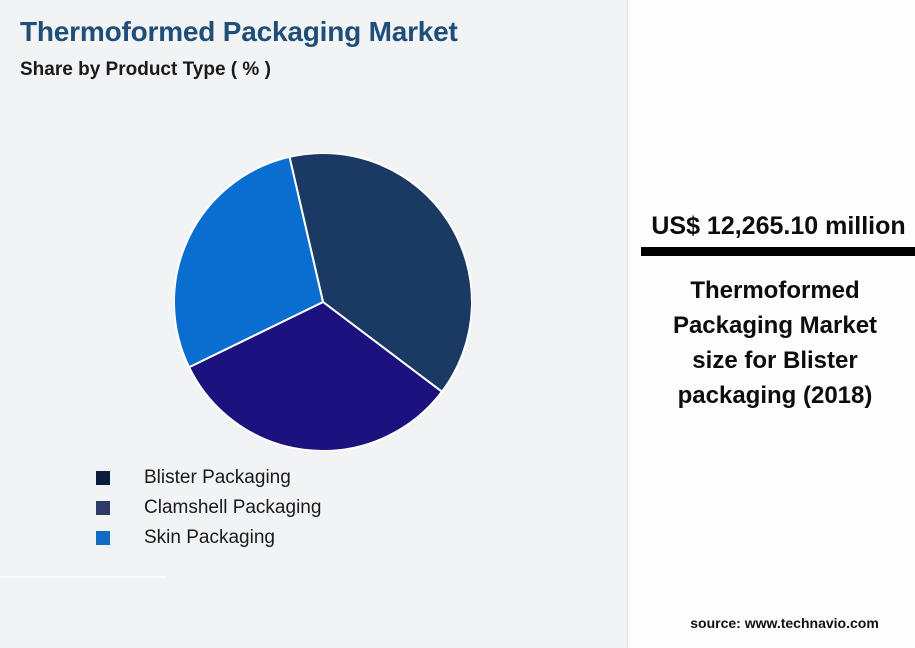 The width and height of the screenshot is (915, 648). I want to click on pie-slice-group, so click(323, 302).